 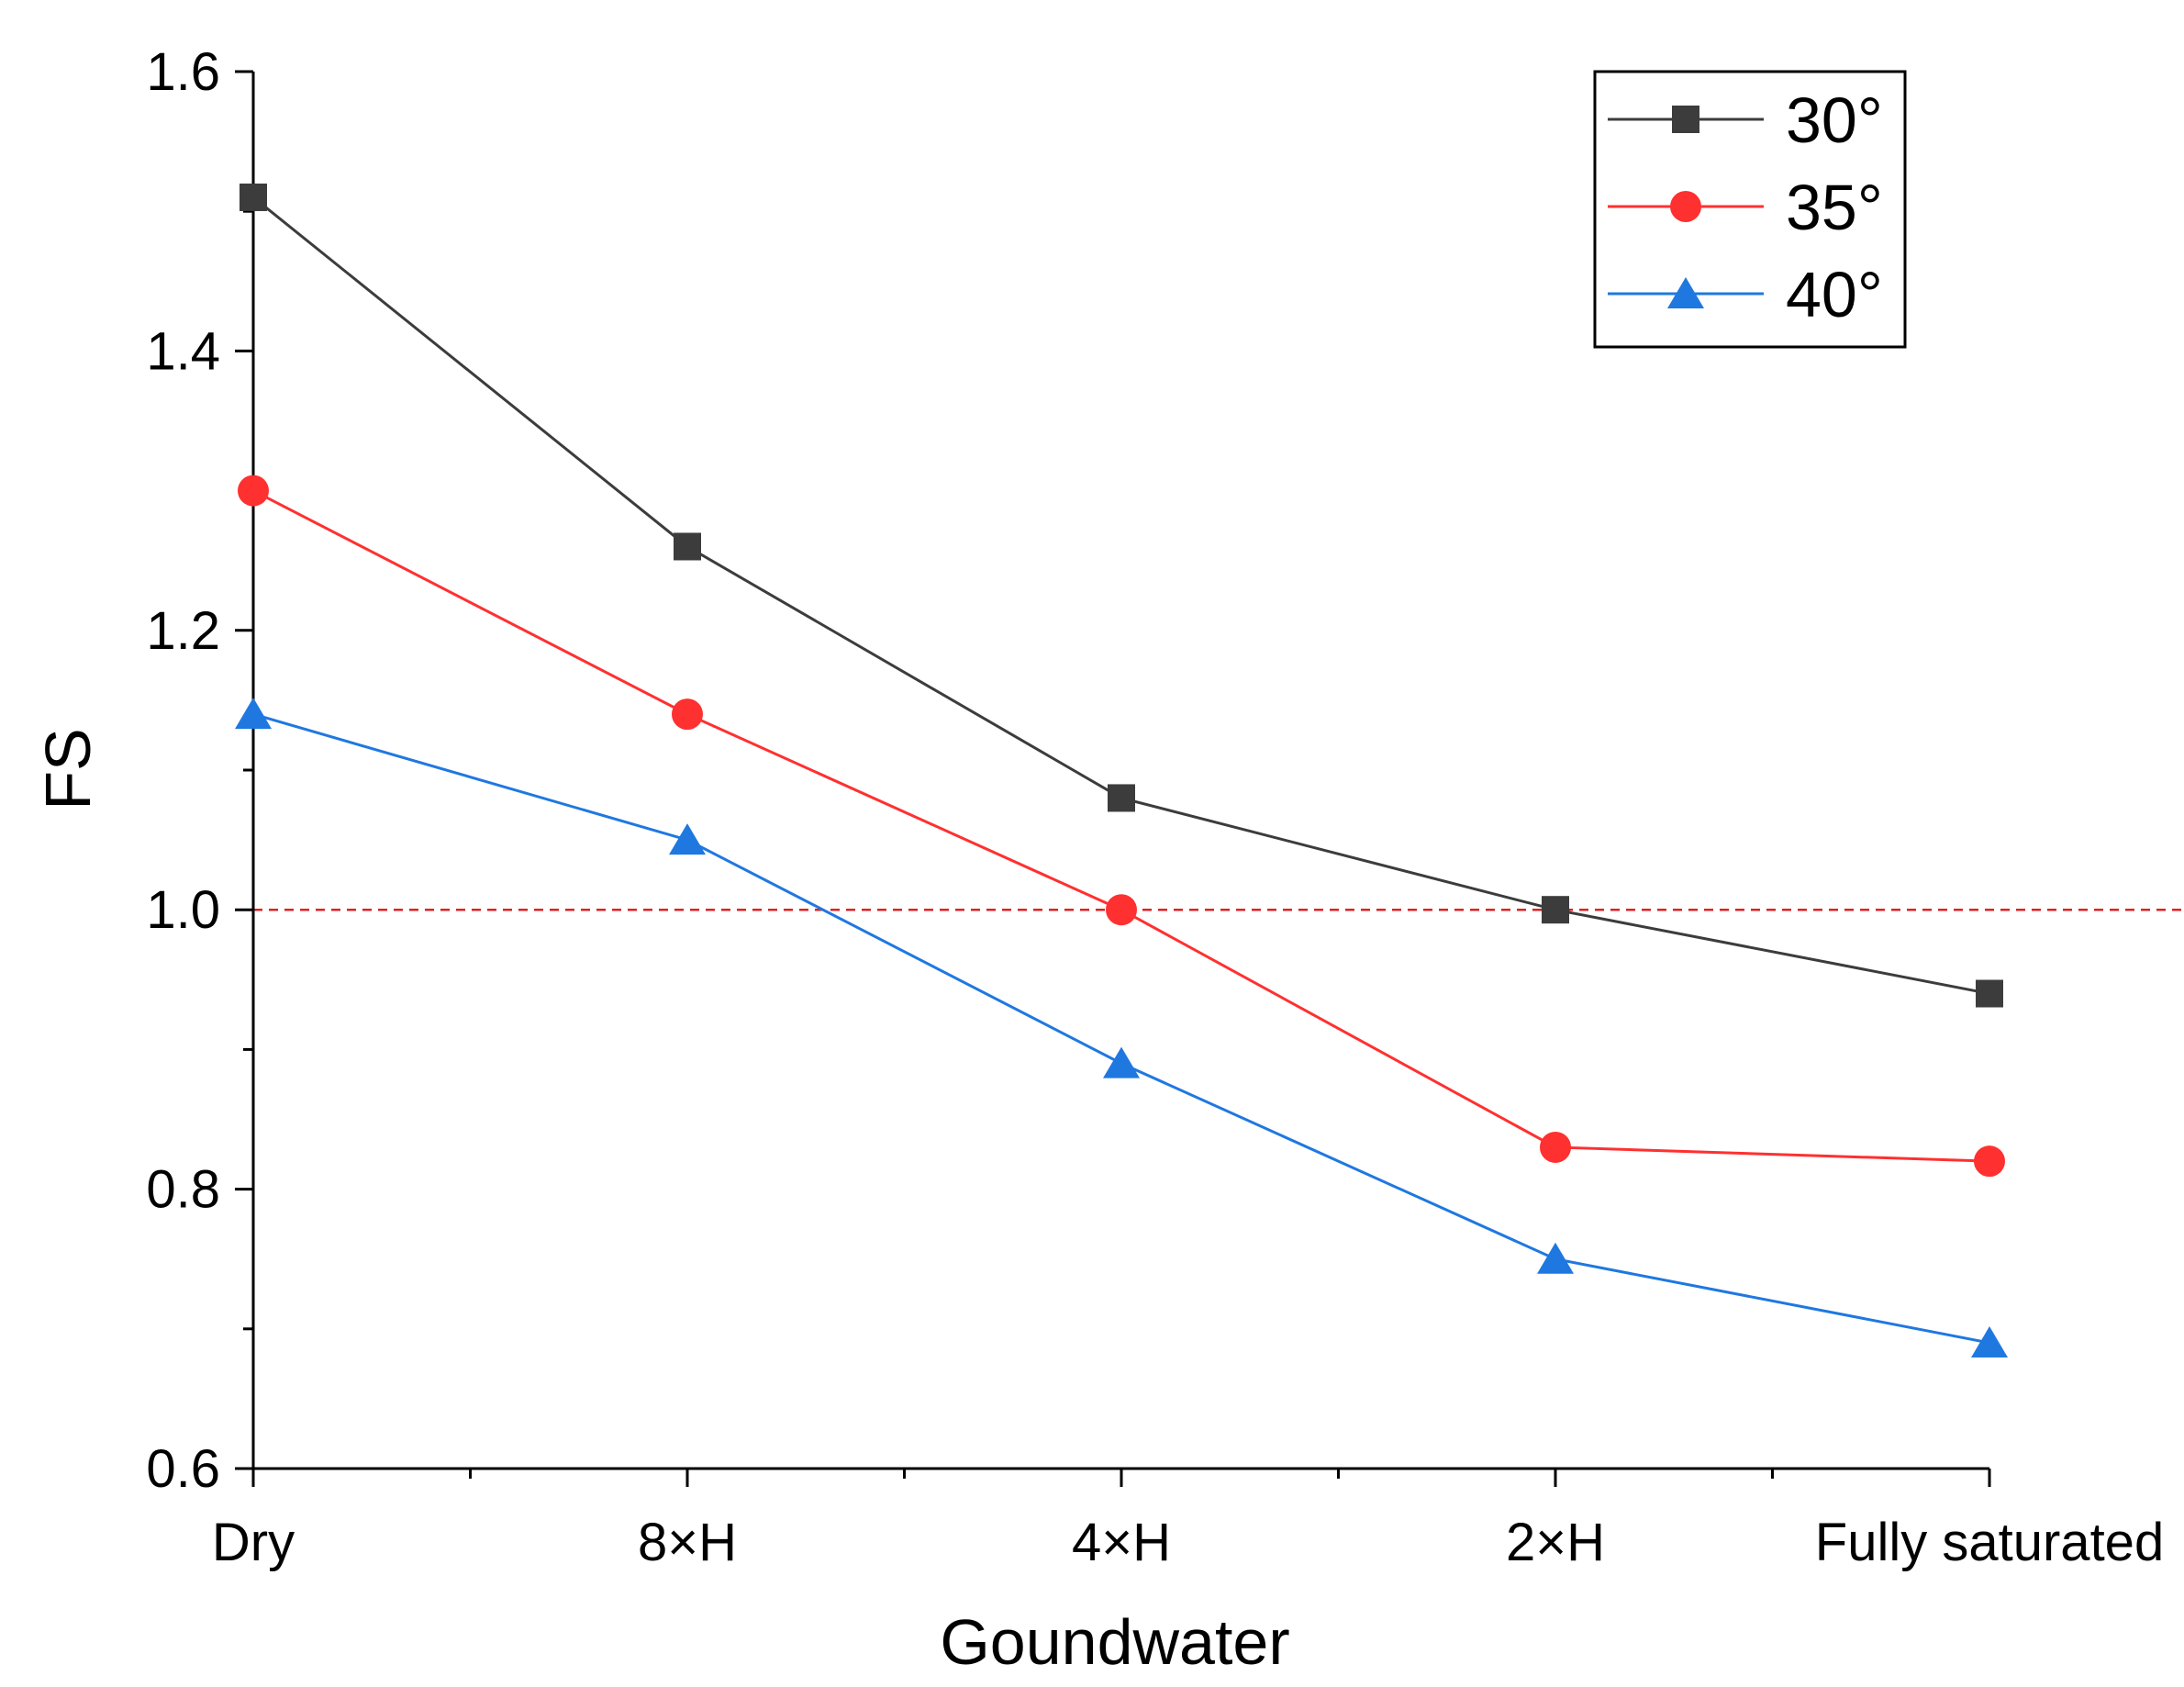 I want to click on legend-label: 30°, so click(x=1834, y=120).